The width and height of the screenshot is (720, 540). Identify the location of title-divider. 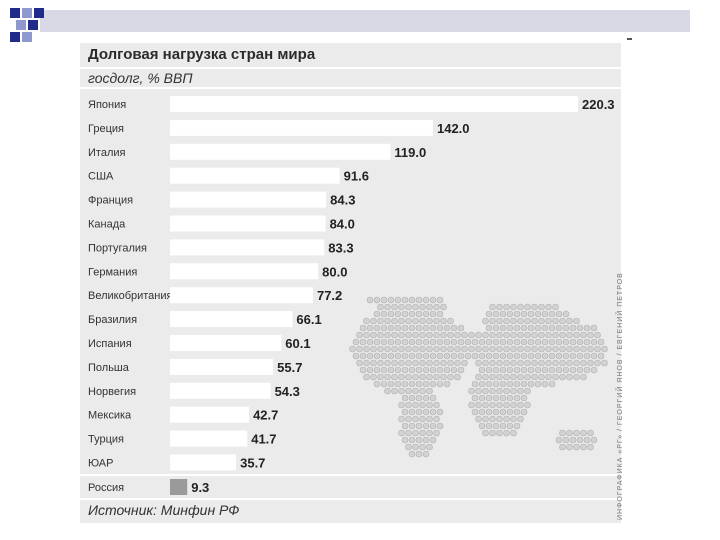
(350, 68).